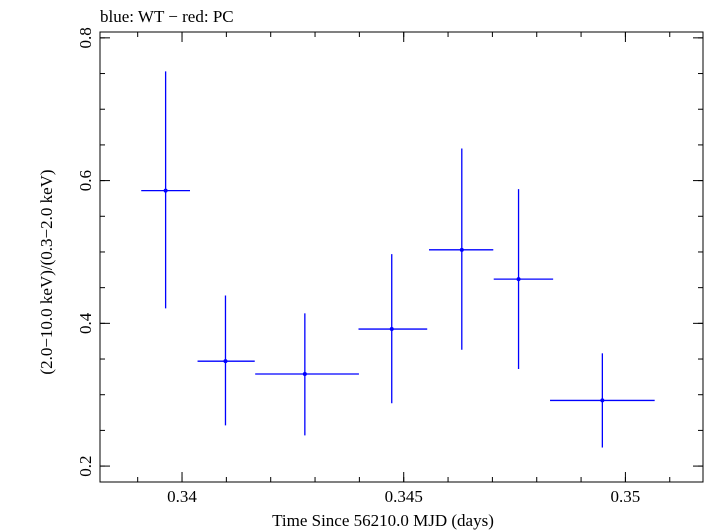 This screenshot has height=532, width=705. I want to click on y-tick-label: 0.4, so click(85, 323).